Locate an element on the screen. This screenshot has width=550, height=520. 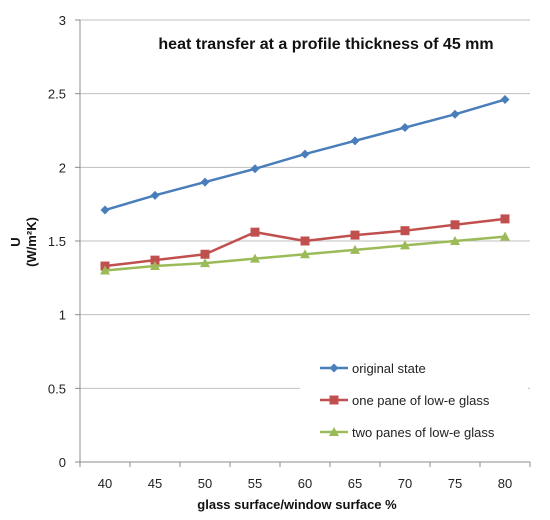
x-tick-label: 75 is located at coordinates (455, 483).